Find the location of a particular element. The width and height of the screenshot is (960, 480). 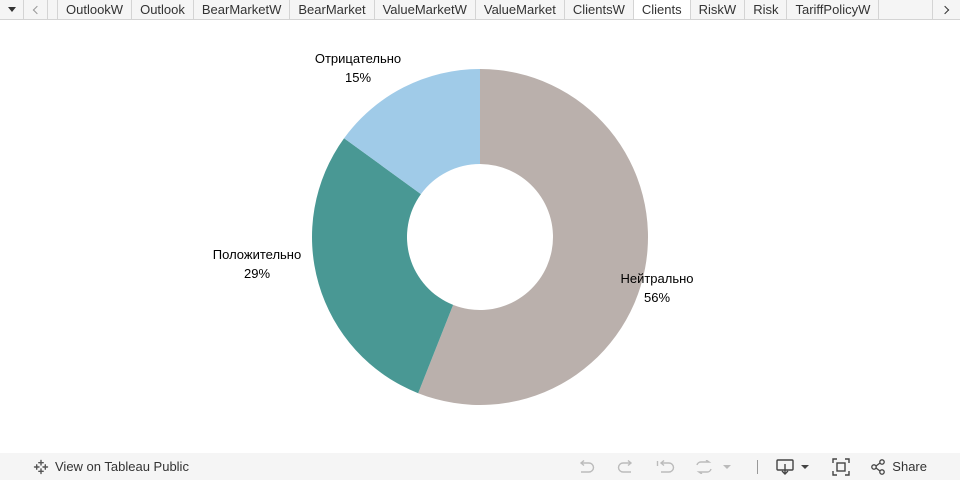

tableau-logo-icon is located at coordinates (41, 466).